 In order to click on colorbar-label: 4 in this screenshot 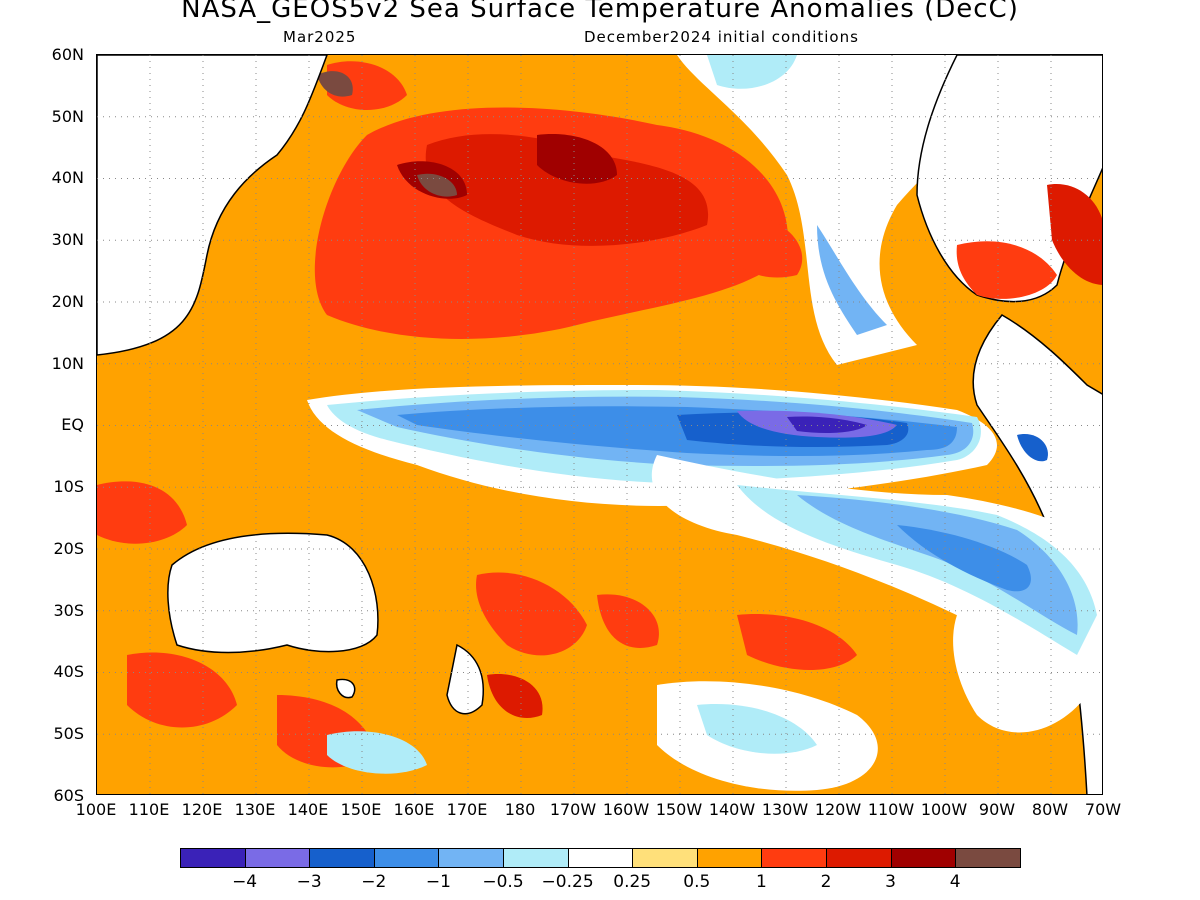, I will do `click(955, 882)`.